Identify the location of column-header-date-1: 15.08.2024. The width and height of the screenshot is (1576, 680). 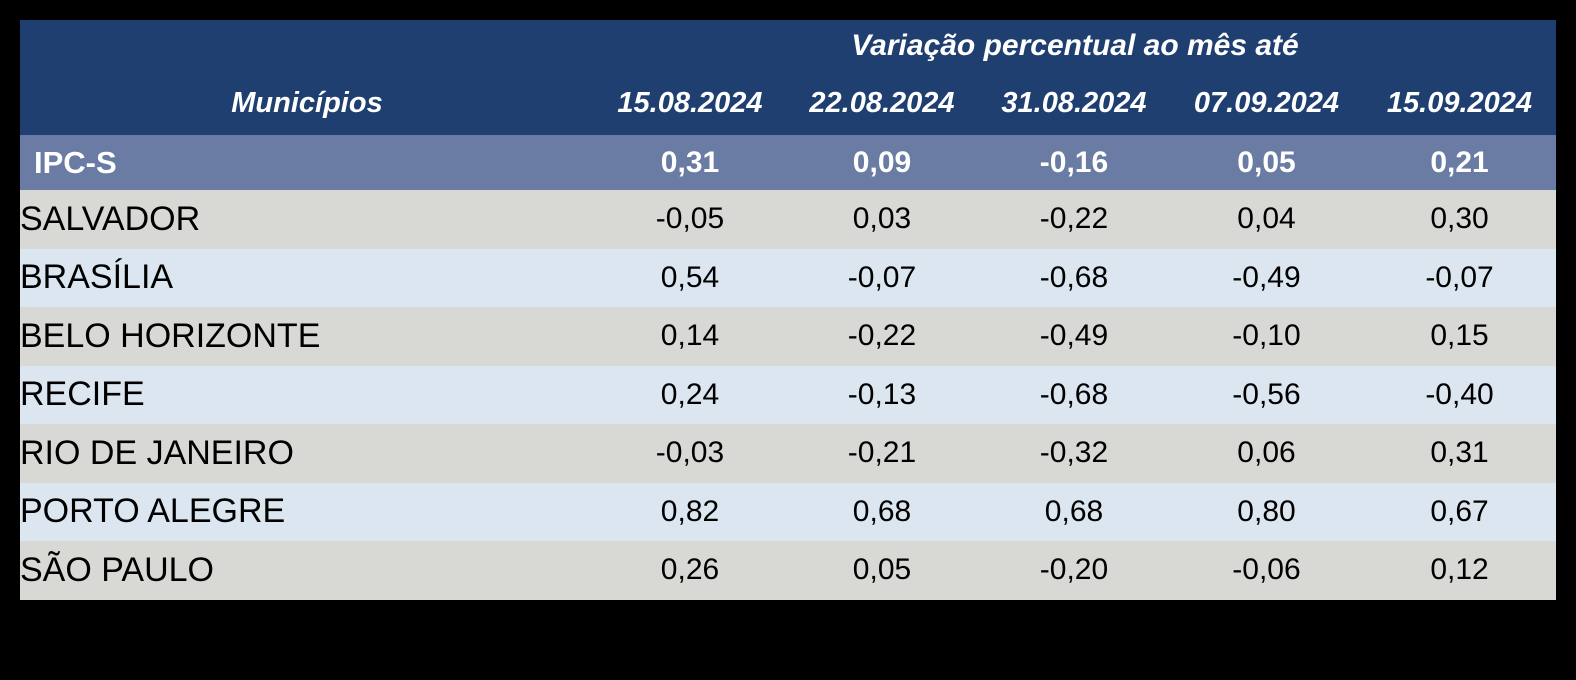
(690, 103).